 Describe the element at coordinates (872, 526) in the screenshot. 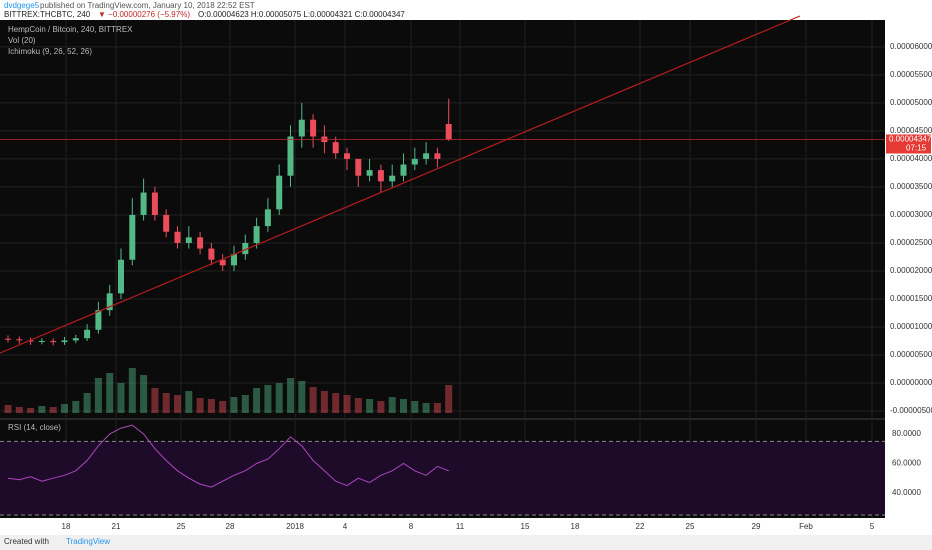

I see `x-tick-label: 5` at that location.